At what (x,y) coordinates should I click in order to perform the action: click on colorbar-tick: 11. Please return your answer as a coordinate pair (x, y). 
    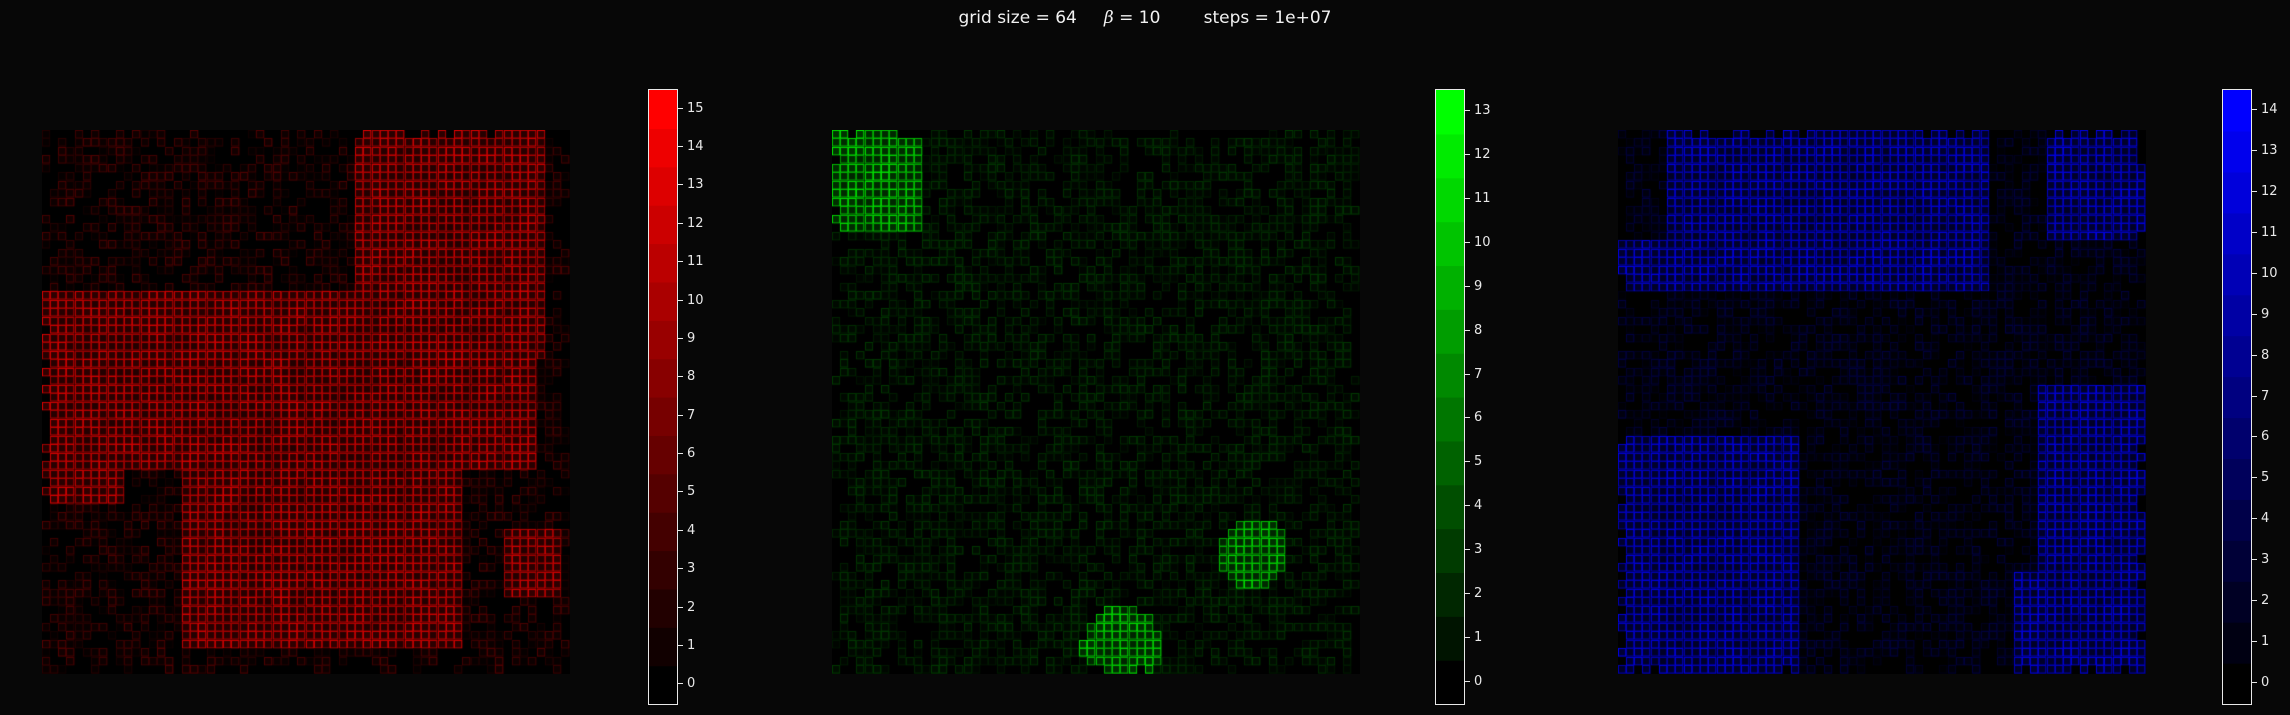
    Looking at the image, I should click on (1485, 199).